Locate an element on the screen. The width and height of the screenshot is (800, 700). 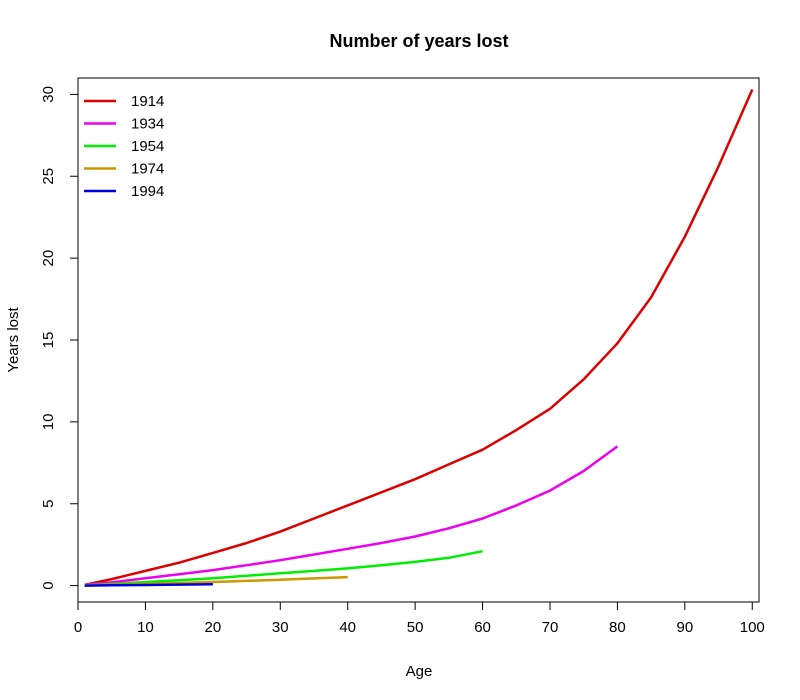
y-tick-label: 30 is located at coordinates (48, 94).